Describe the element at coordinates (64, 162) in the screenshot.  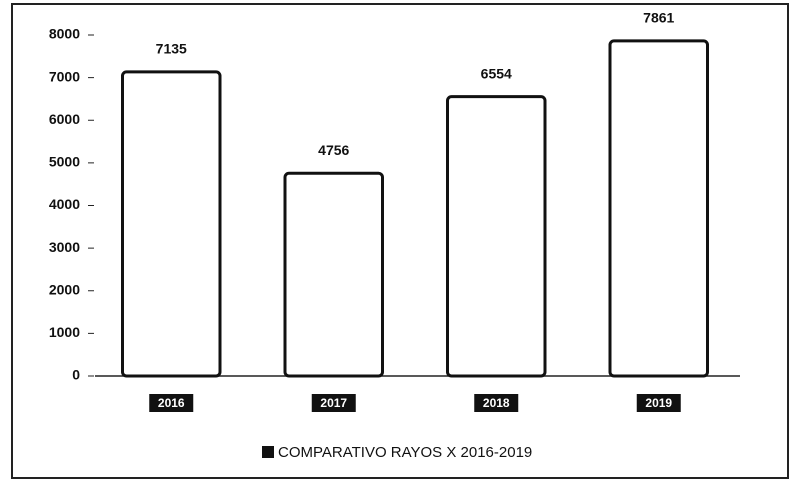
I see `y-tick-label: 5000` at that location.